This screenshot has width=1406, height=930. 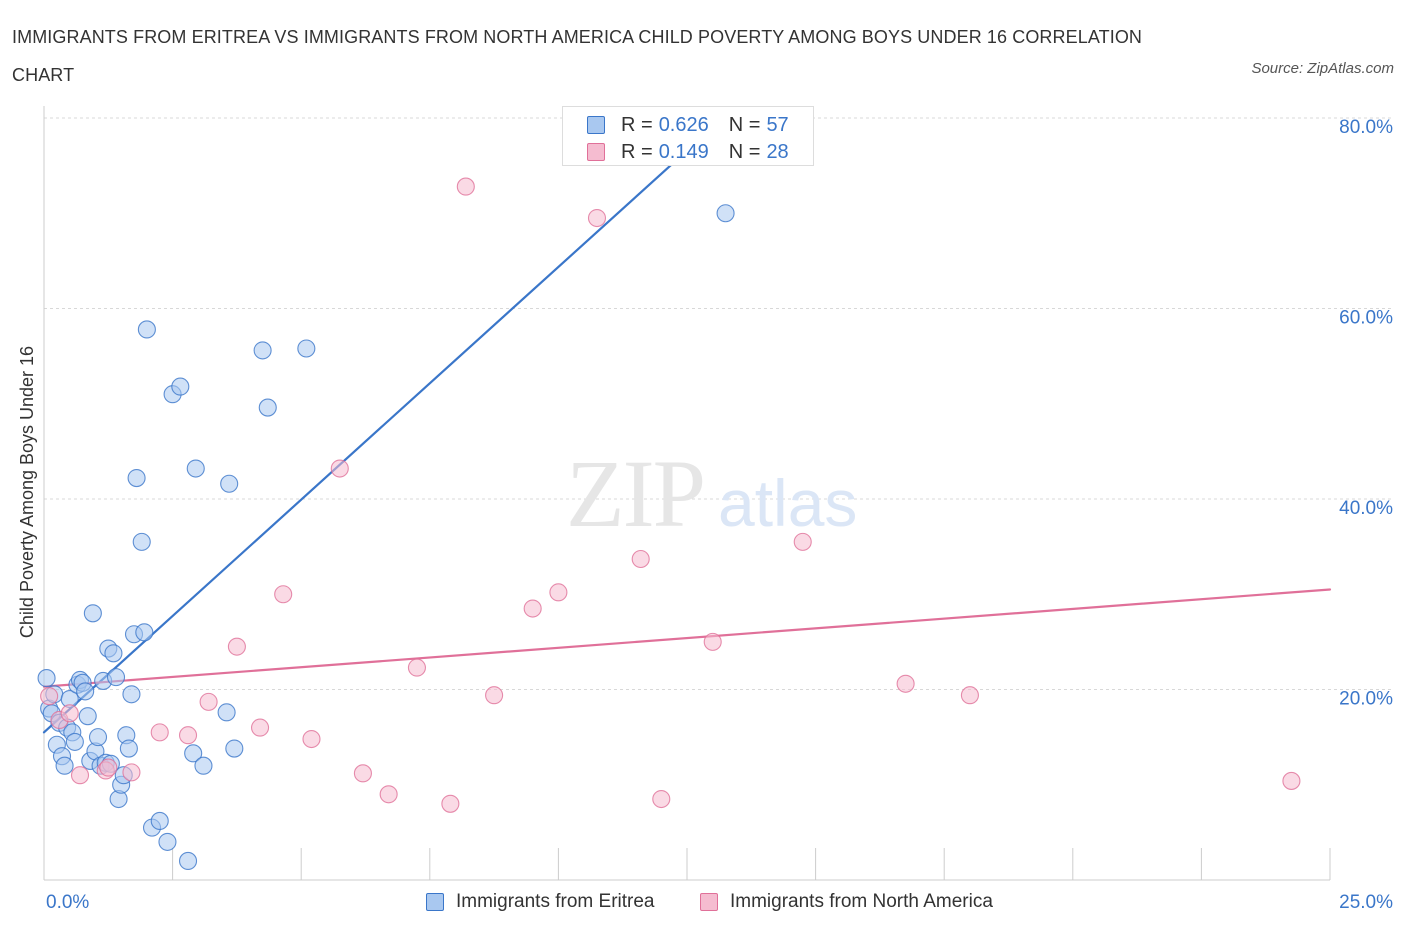 I want to click on y-tick-label: 20.0%, so click(x=1366, y=699).